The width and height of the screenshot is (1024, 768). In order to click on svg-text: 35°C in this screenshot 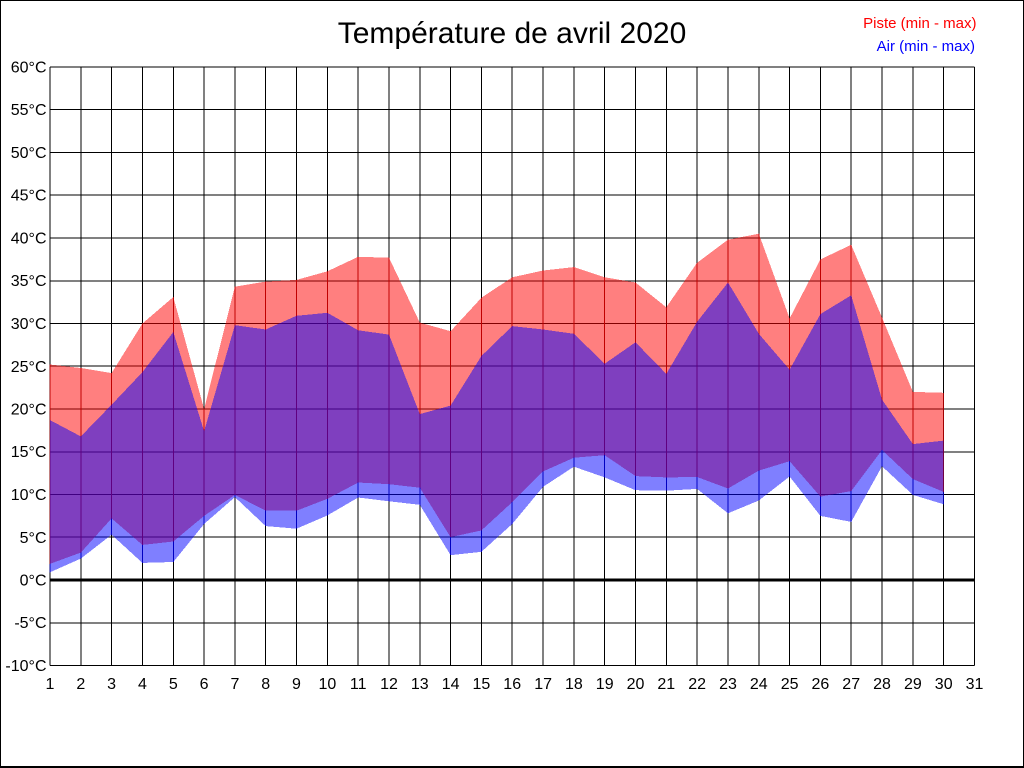, I will do `click(29, 281)`.